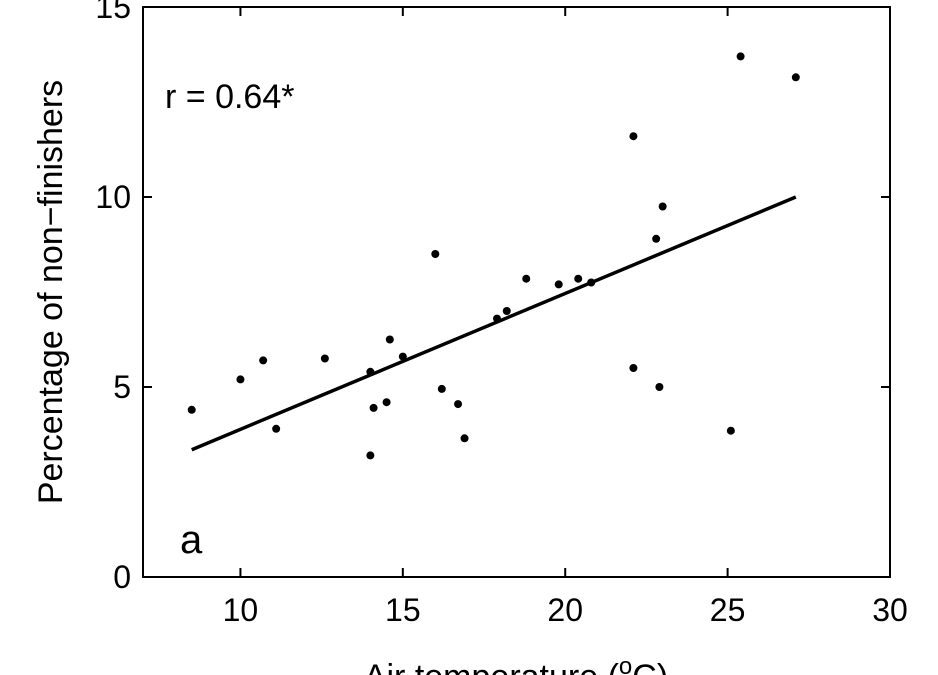 This screenshot has height=675, width=938. What do you see at coordinates (241, 610) in the screenshot?
I see `x-tick-label: 10` at bounding box center [241, 610].